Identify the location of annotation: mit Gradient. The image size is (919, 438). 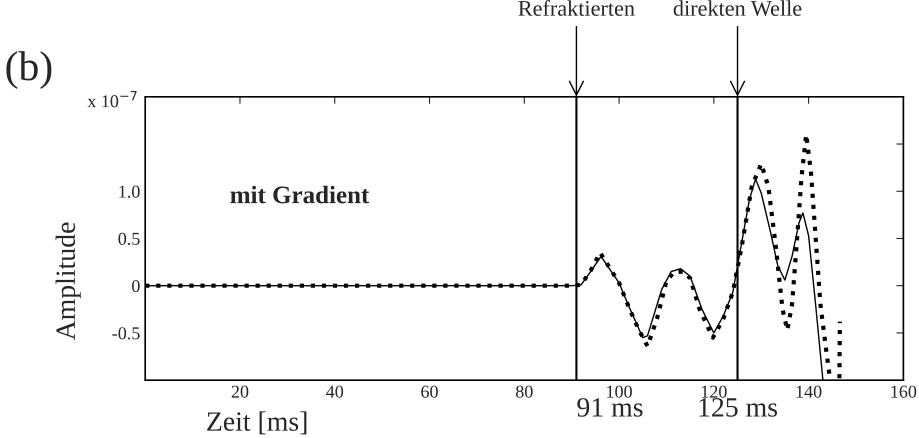
(300, 195).